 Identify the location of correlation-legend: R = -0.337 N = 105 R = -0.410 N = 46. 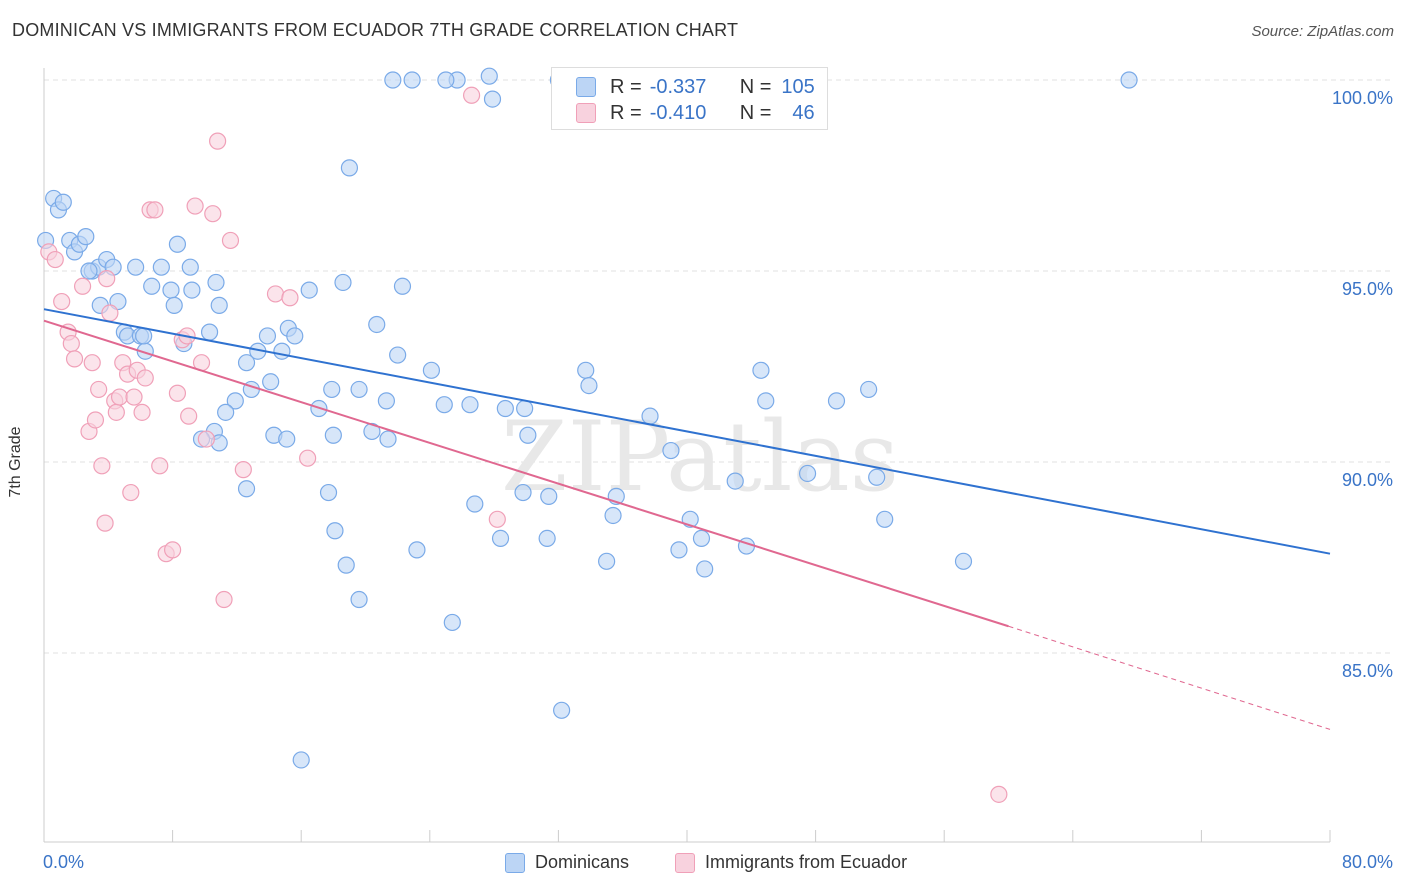
(689, 98).